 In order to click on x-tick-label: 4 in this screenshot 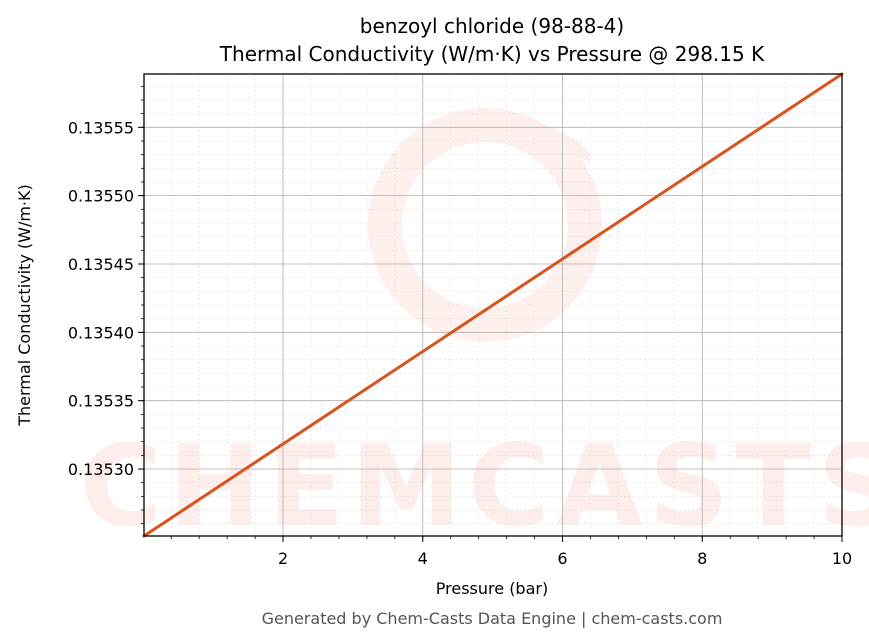, I will do `click(423, 558)`.